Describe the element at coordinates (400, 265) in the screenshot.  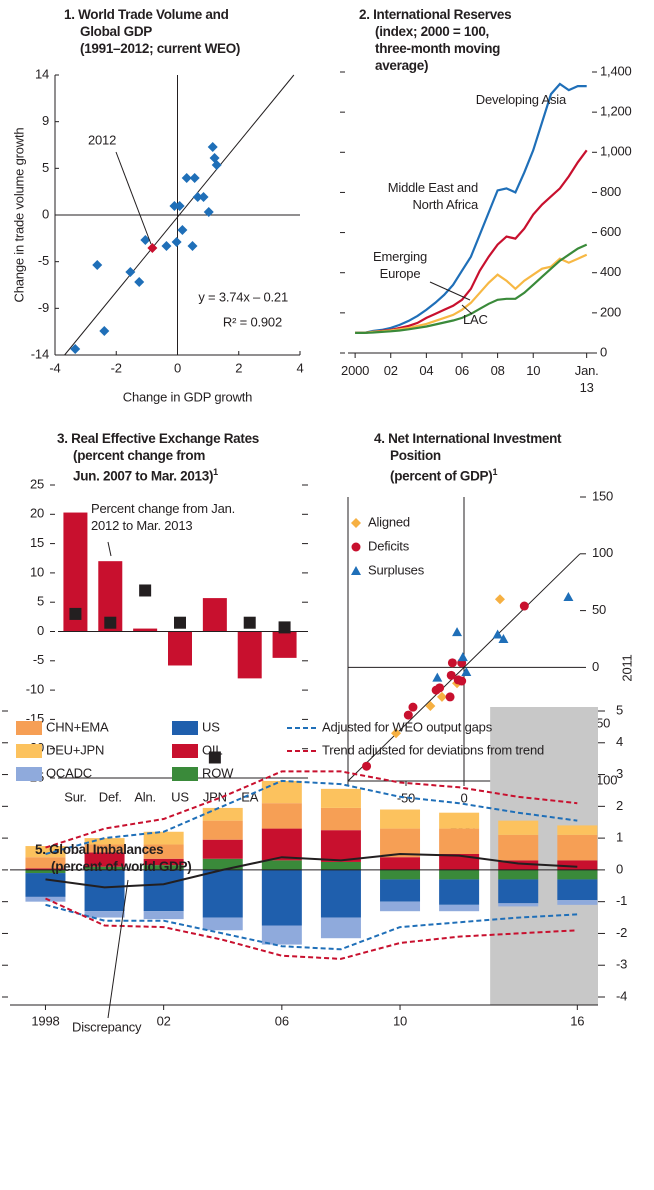
I see `series-label: Emerging Europe` at that location.